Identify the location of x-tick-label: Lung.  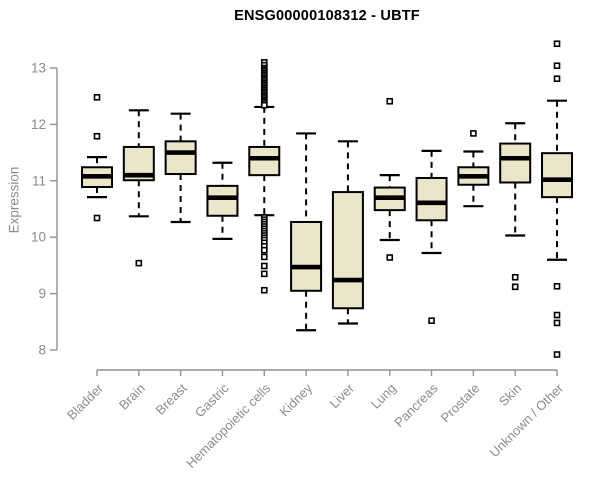
(383, 396).